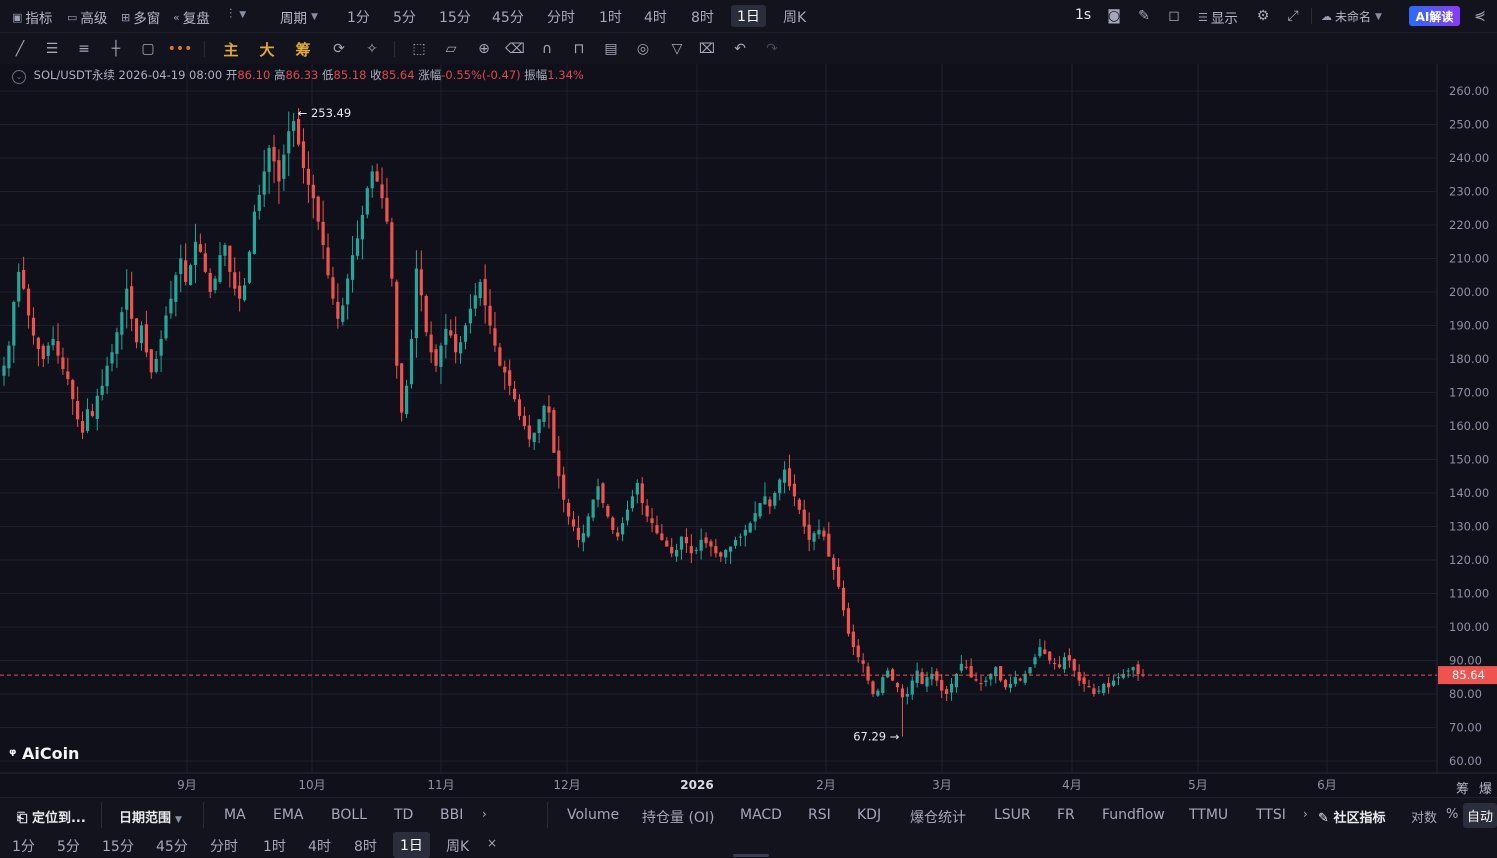 The height and width of the screenshot is (858, 1497). Describe the element at coordinates (492, 843) in the screenshot. I see `close-quick-bar-icon: ×` at that location.